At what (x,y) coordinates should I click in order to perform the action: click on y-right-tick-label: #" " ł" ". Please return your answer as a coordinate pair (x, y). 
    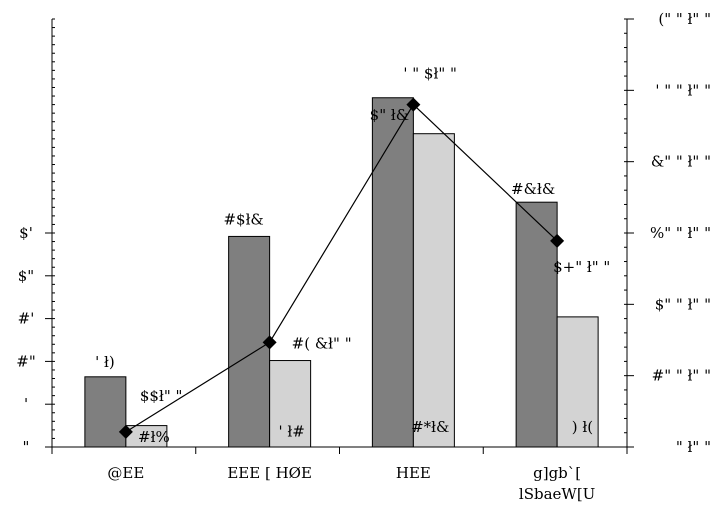
    Looking at the image, I should click on (681, 376).